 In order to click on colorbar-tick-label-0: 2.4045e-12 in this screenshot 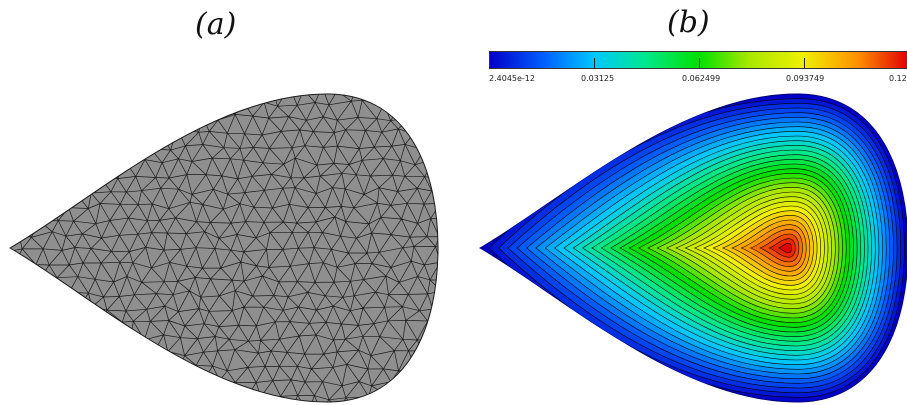, I will do `click(512, 78)`.